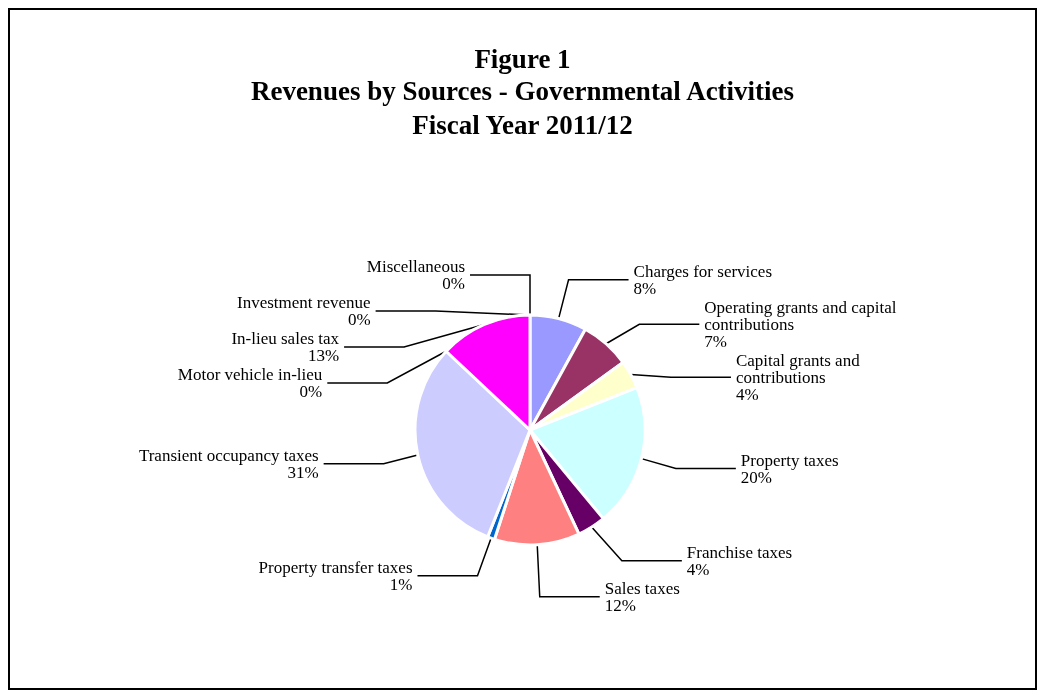  What do you see at coordinates (620, 605) in the screenshot?
I see `data-label: 12%` at bounding box center [620, 605].